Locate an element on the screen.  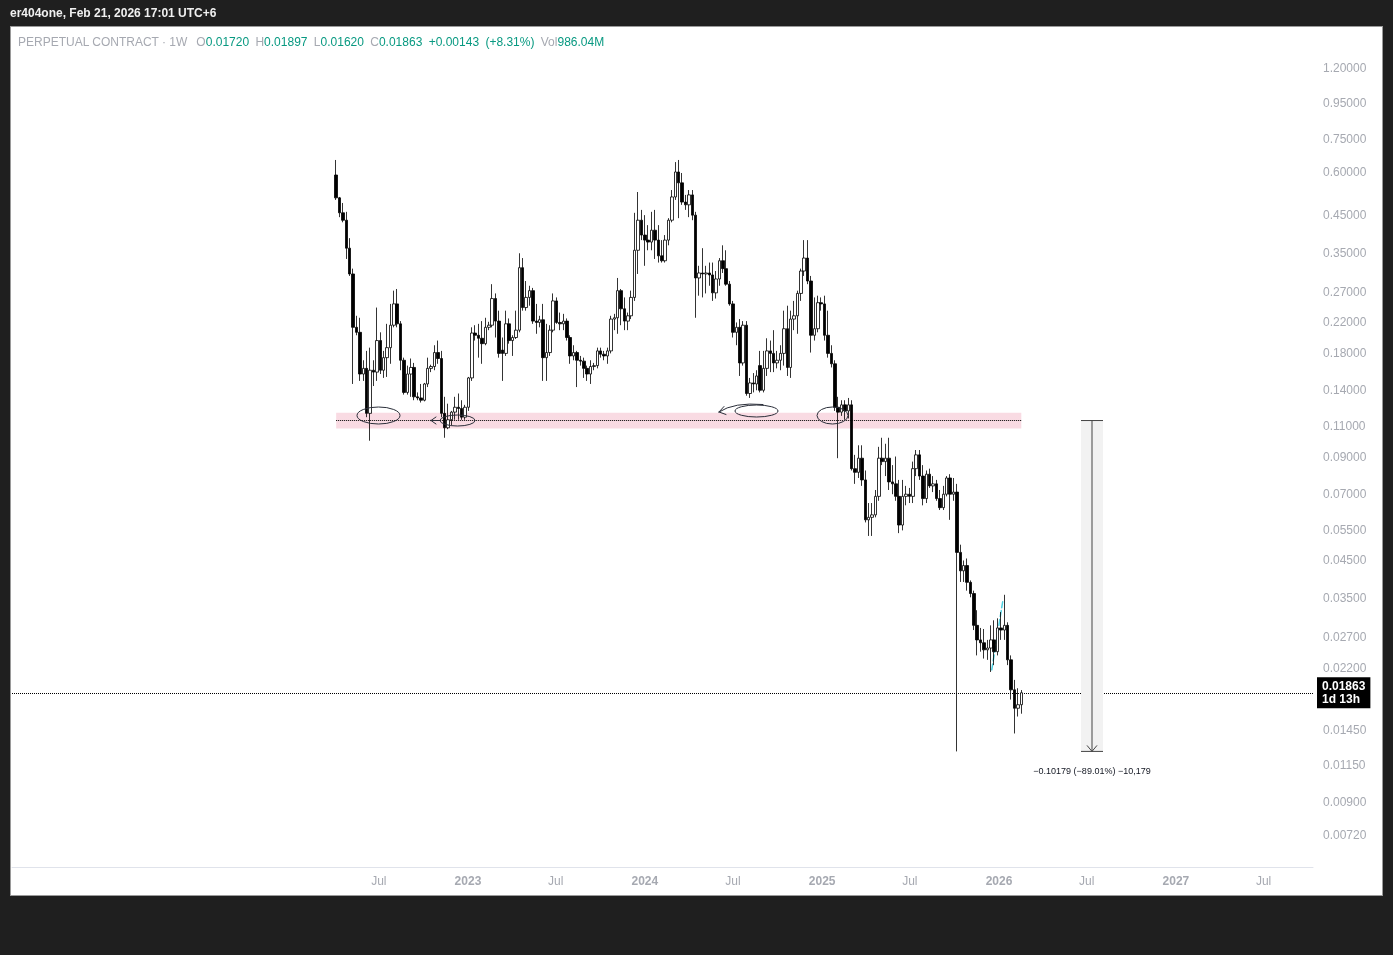
y-tick-label: 0.60000 is located at coordinates (1345, 171).